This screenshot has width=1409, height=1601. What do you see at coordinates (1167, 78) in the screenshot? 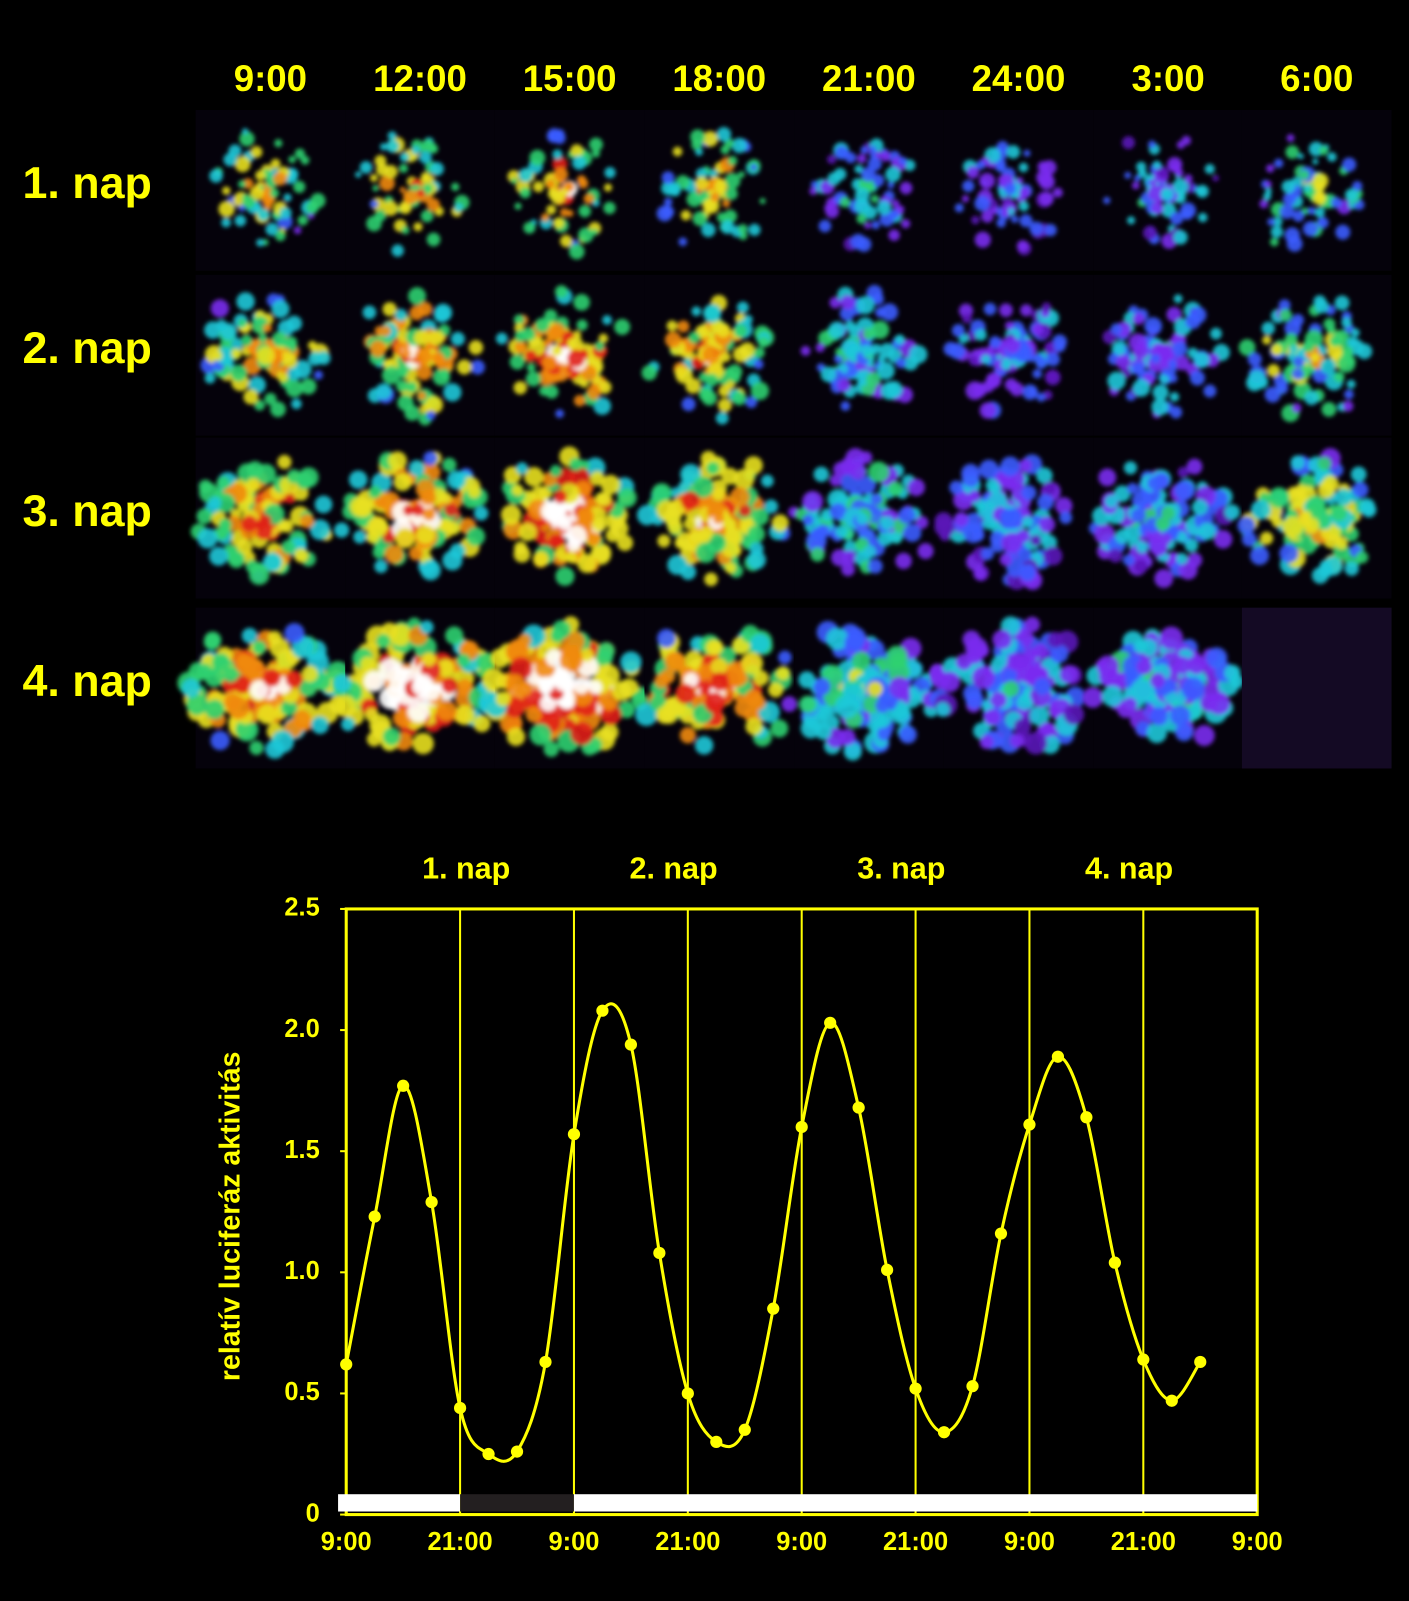
I see `column-header: 3:00` at bounding box center [1167, 78].